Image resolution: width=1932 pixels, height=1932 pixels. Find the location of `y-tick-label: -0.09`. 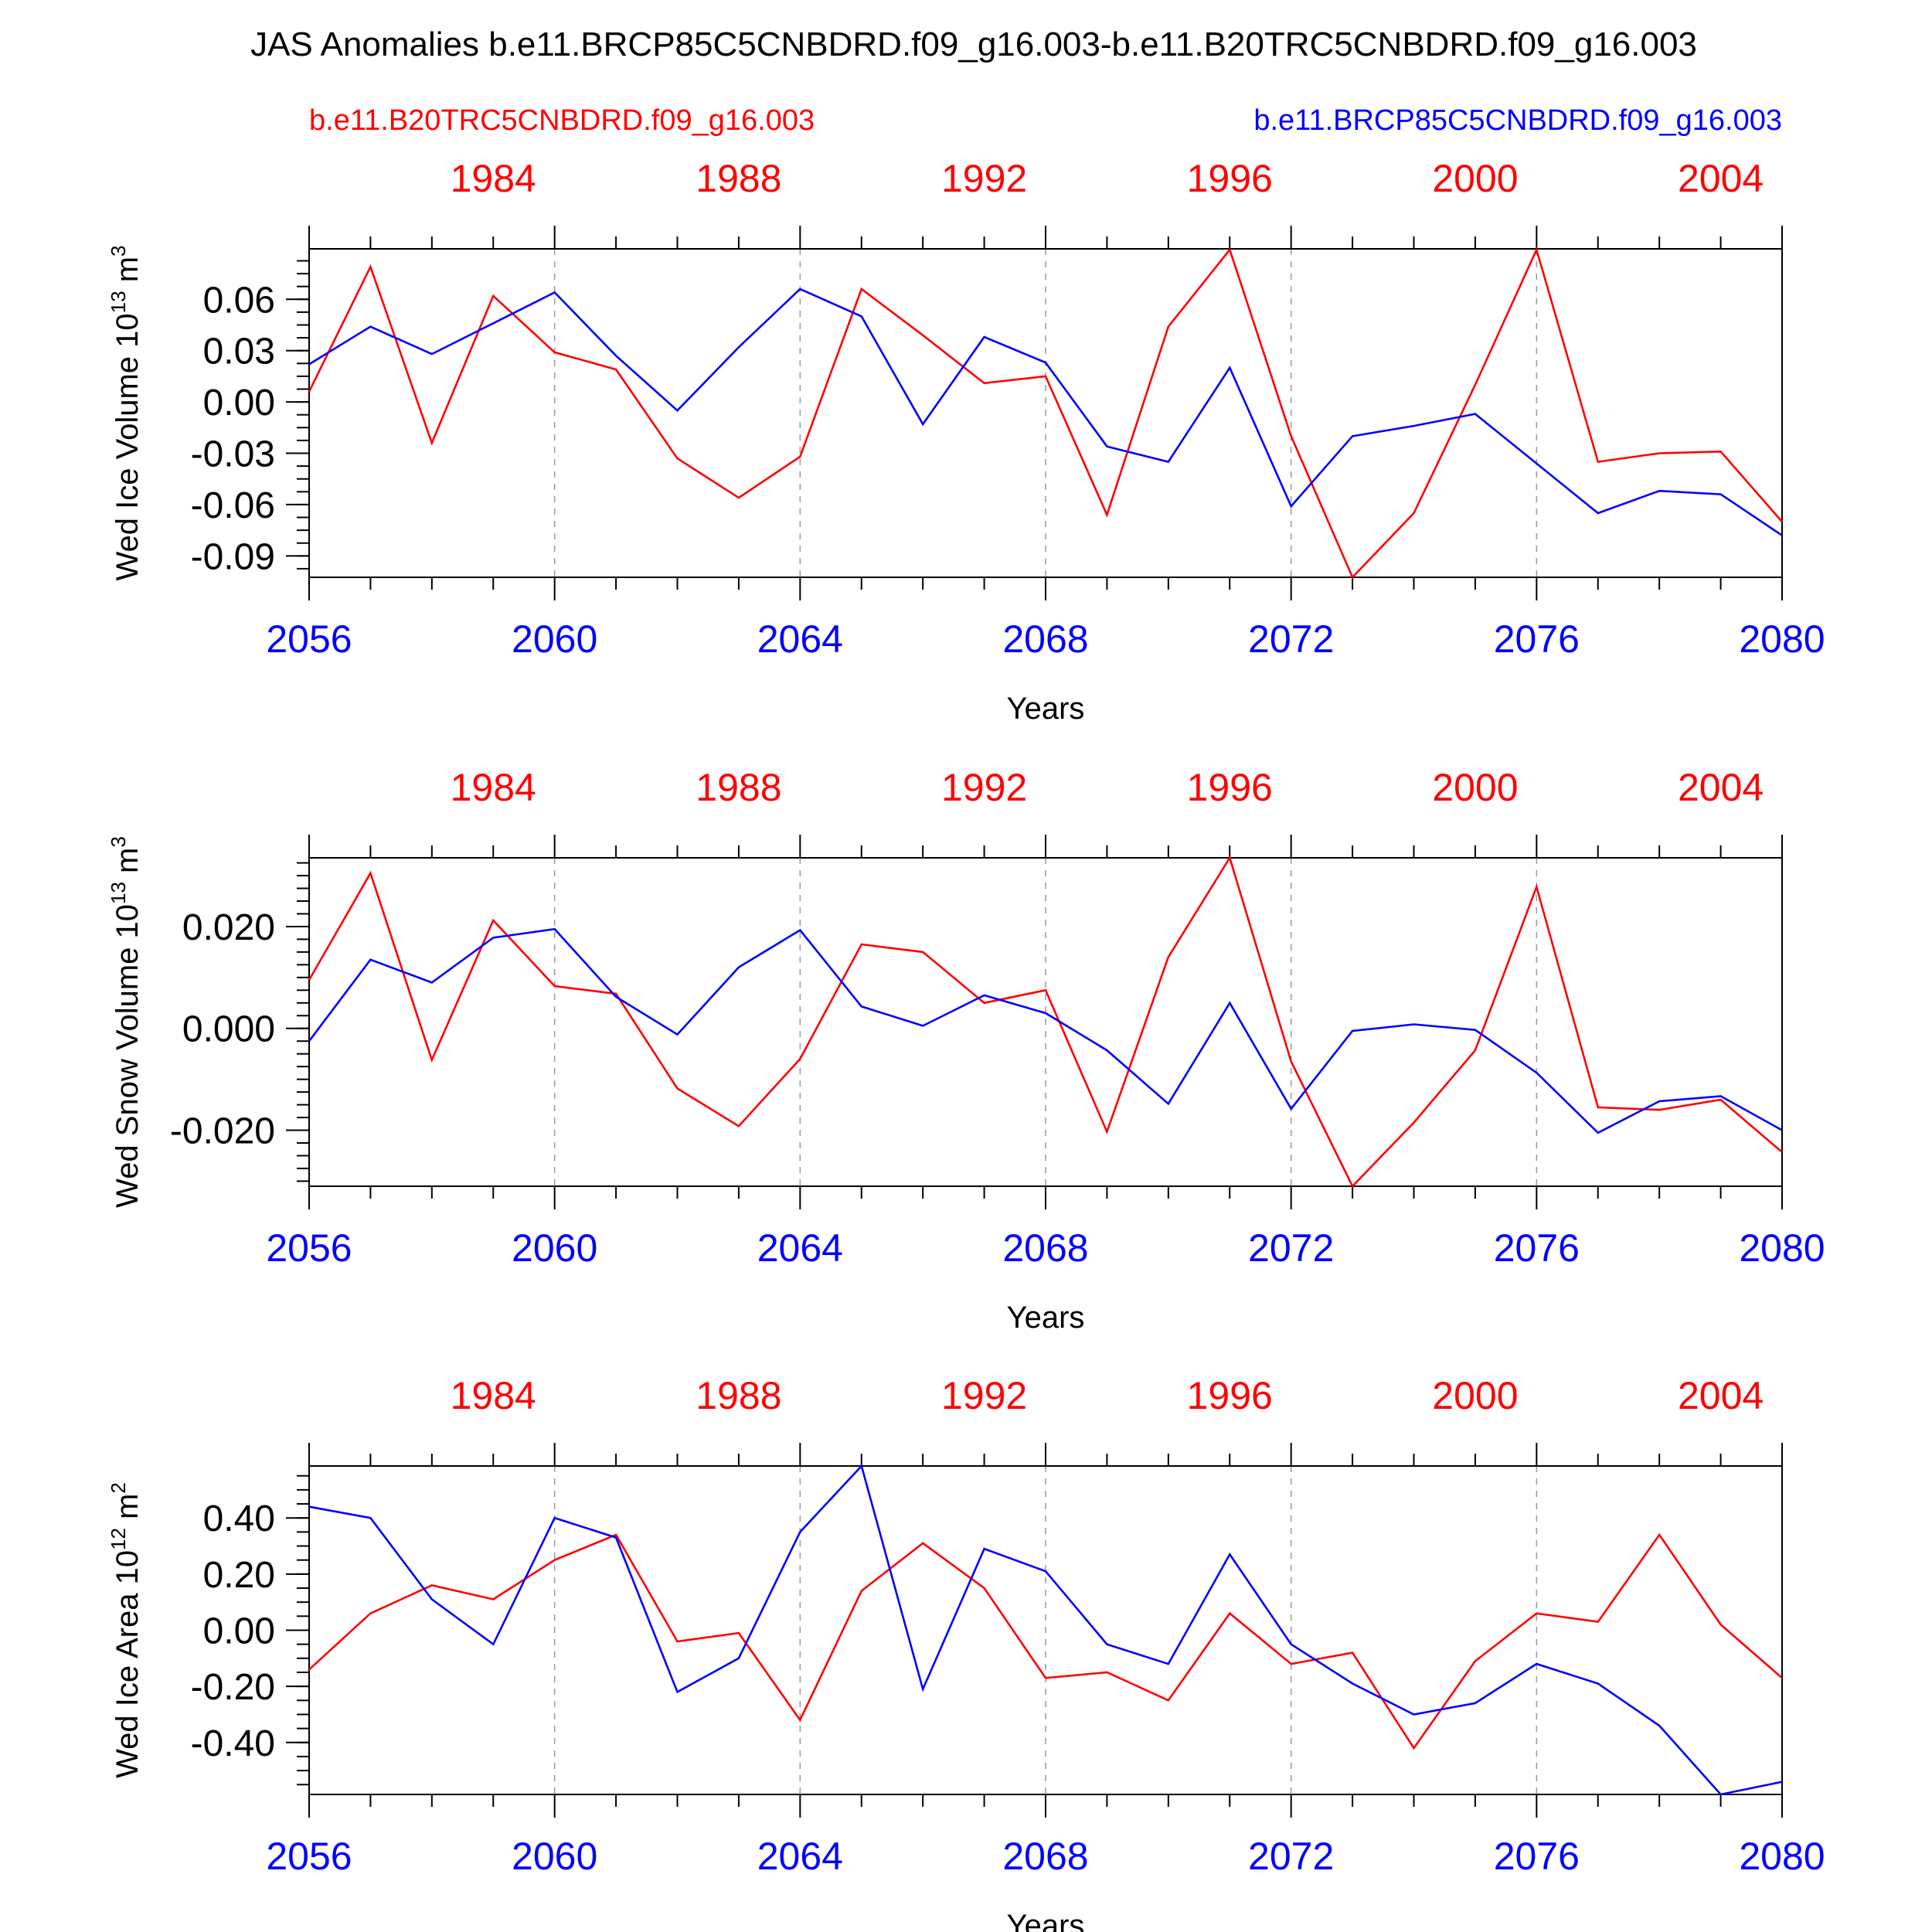

y-tick-label: -0.09 is located at coordinates (233, 556).